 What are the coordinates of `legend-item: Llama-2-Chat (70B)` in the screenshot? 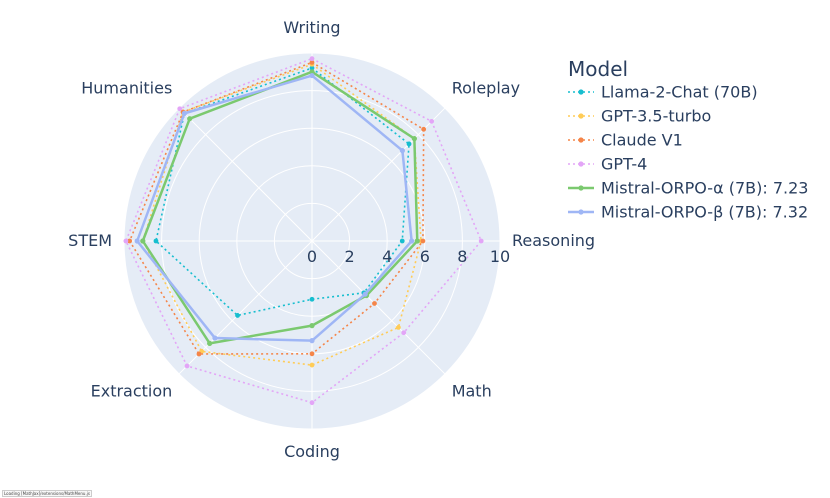 It's located at (663, 92).